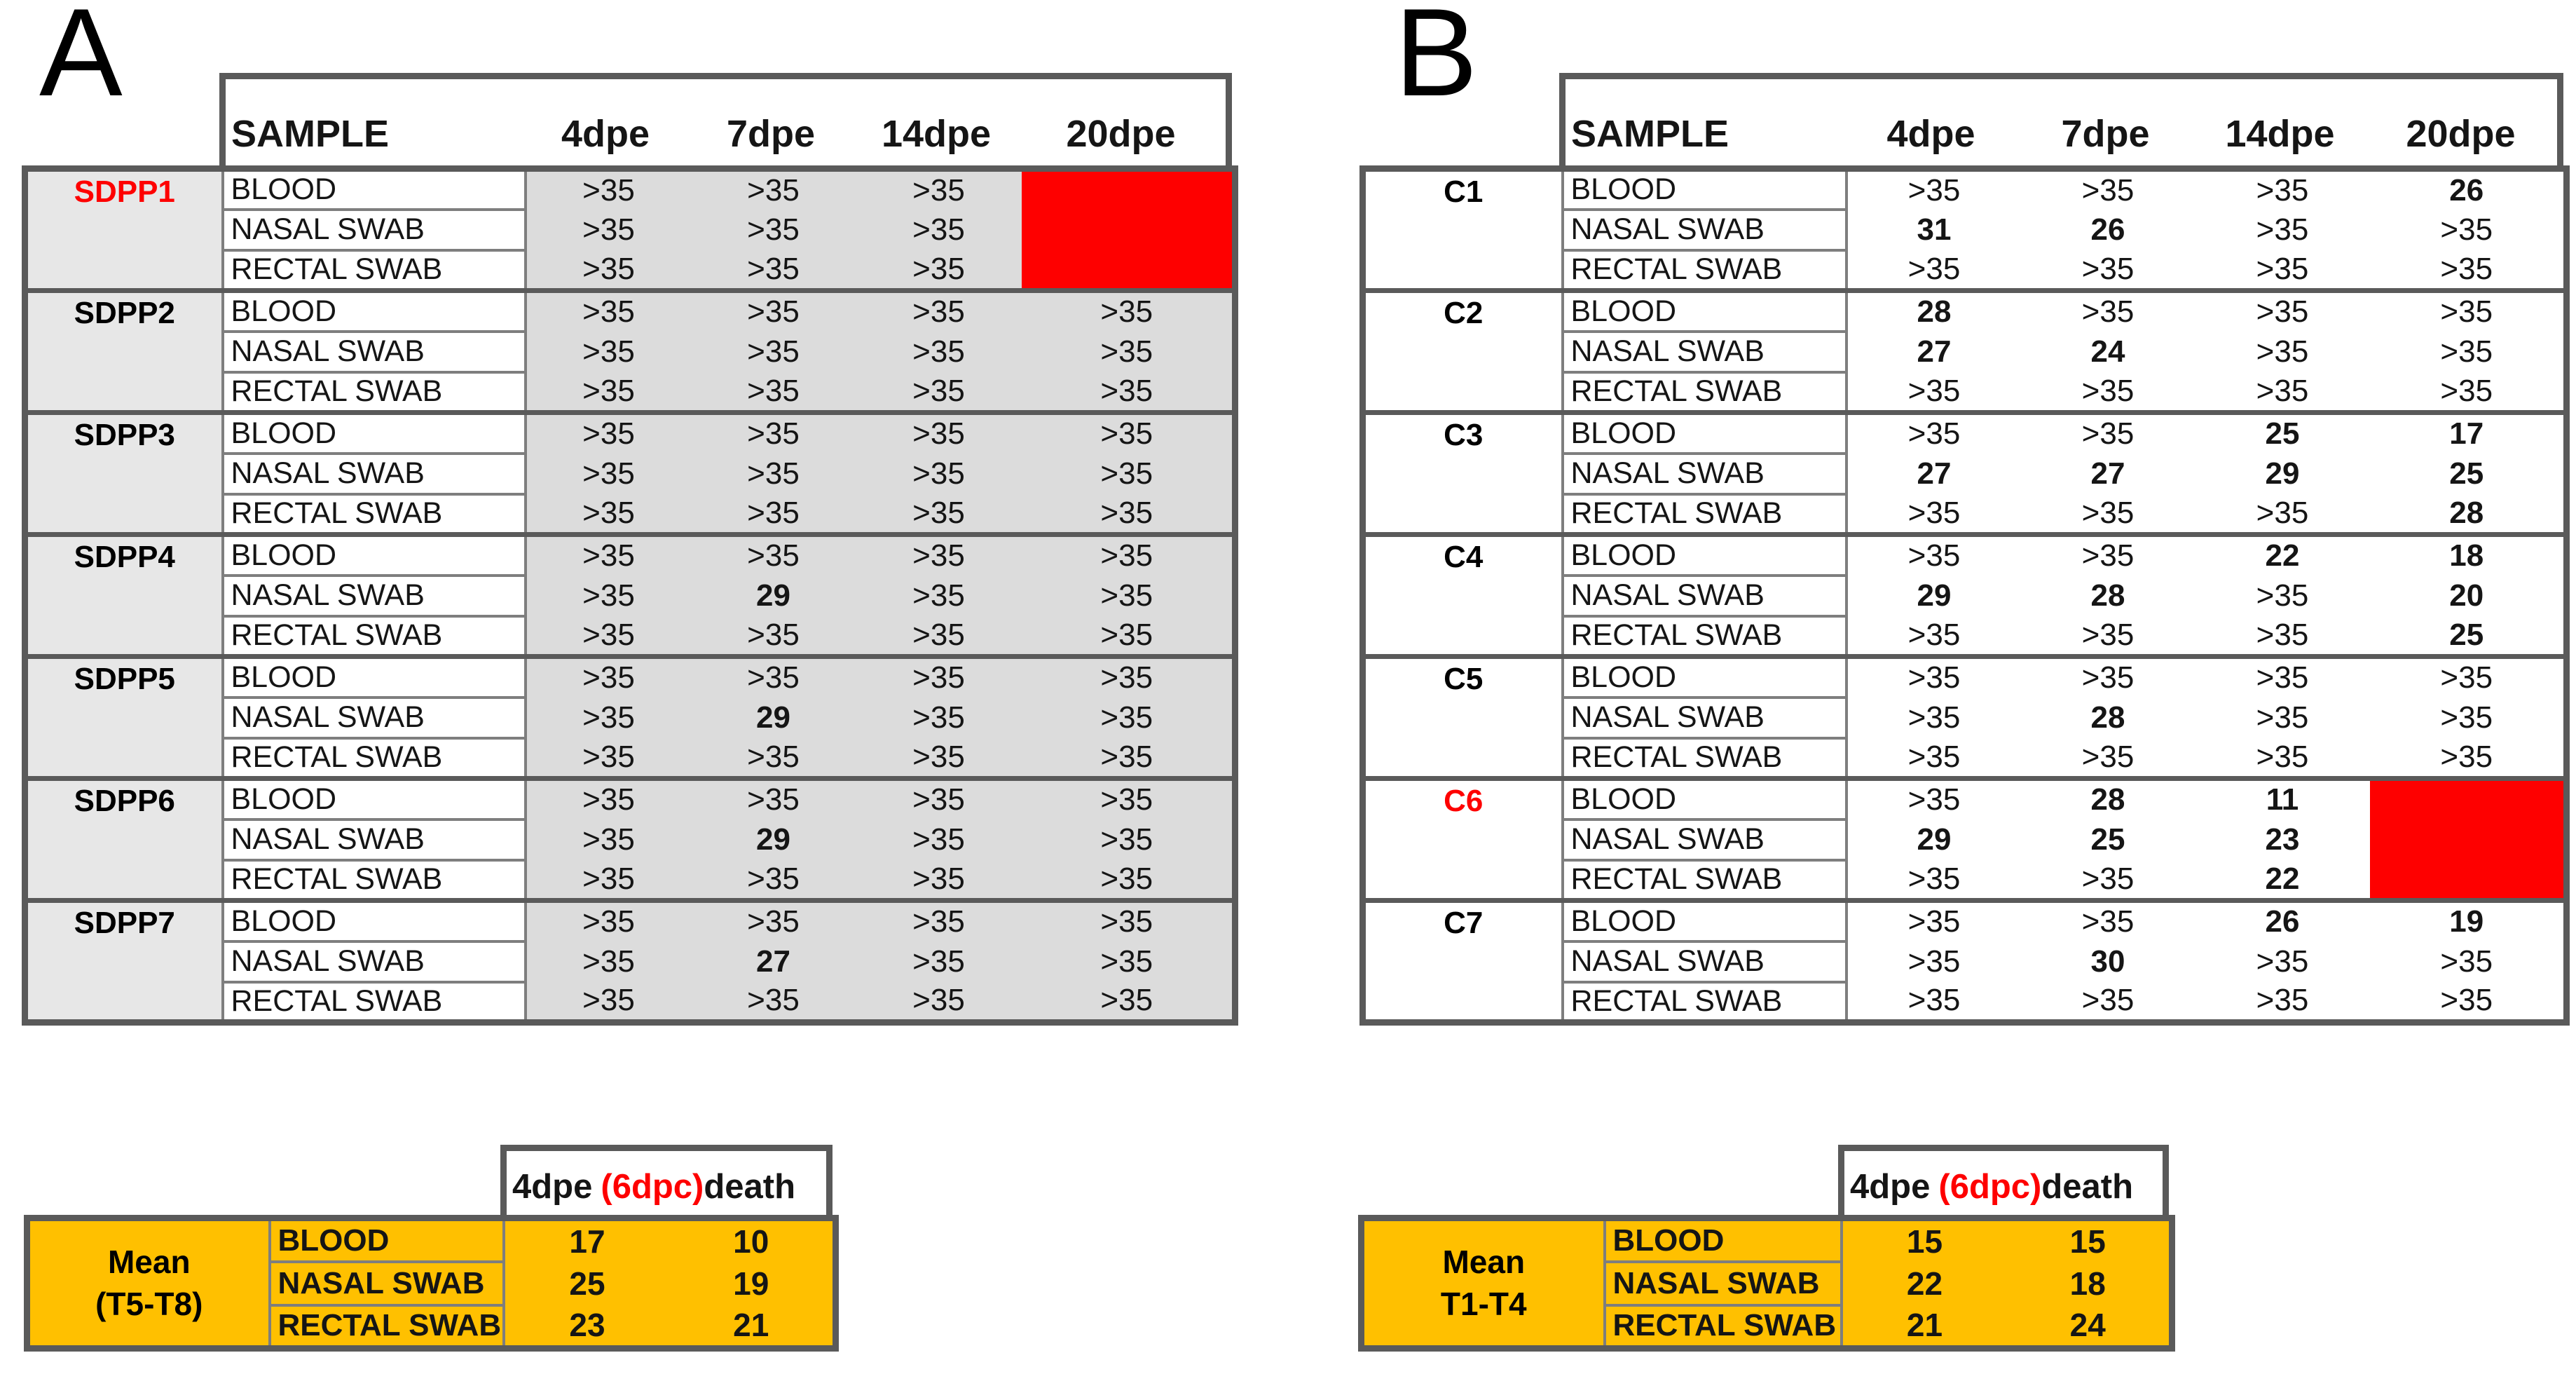 This screenshot has height=1381, width=2576. Describe the element at coordinates (1723, 1239) in the screenshot. I see `summary-sample-cell: BLOOD` at that location.